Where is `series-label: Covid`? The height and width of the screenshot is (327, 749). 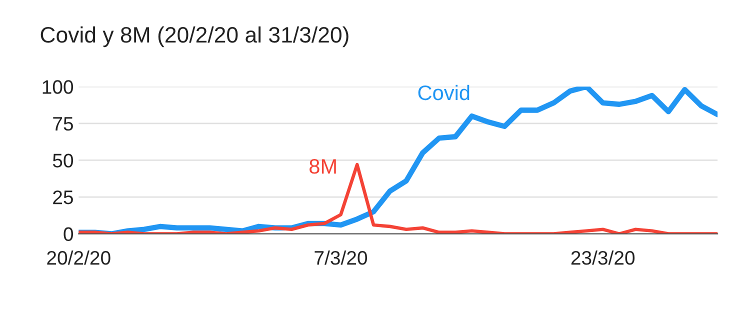
series-label: Covid is located at coordinates (444, 92).